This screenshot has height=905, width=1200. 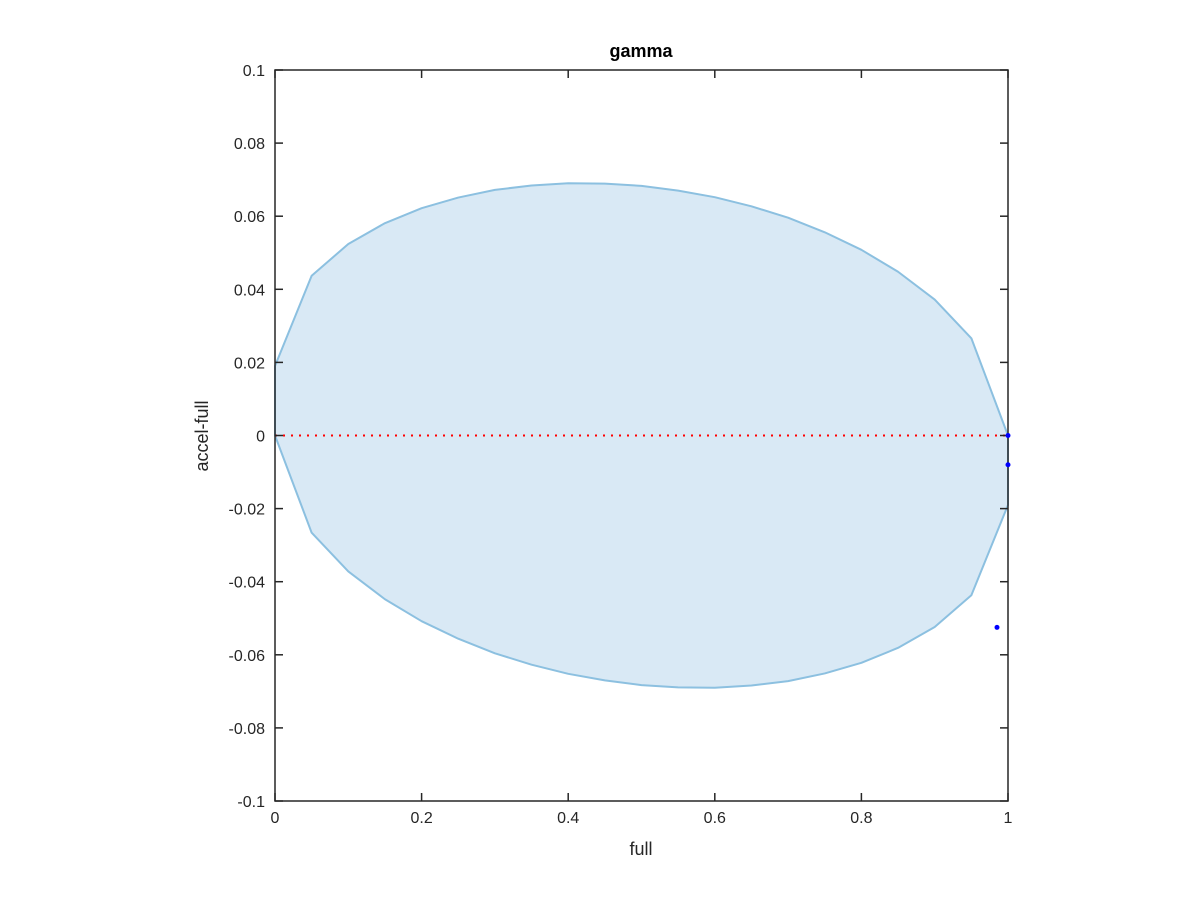 What do you see at coordinates (568, 818) in the screenshot?
I see `x-tick-label: 0.4` at bounding box center [568, 818].